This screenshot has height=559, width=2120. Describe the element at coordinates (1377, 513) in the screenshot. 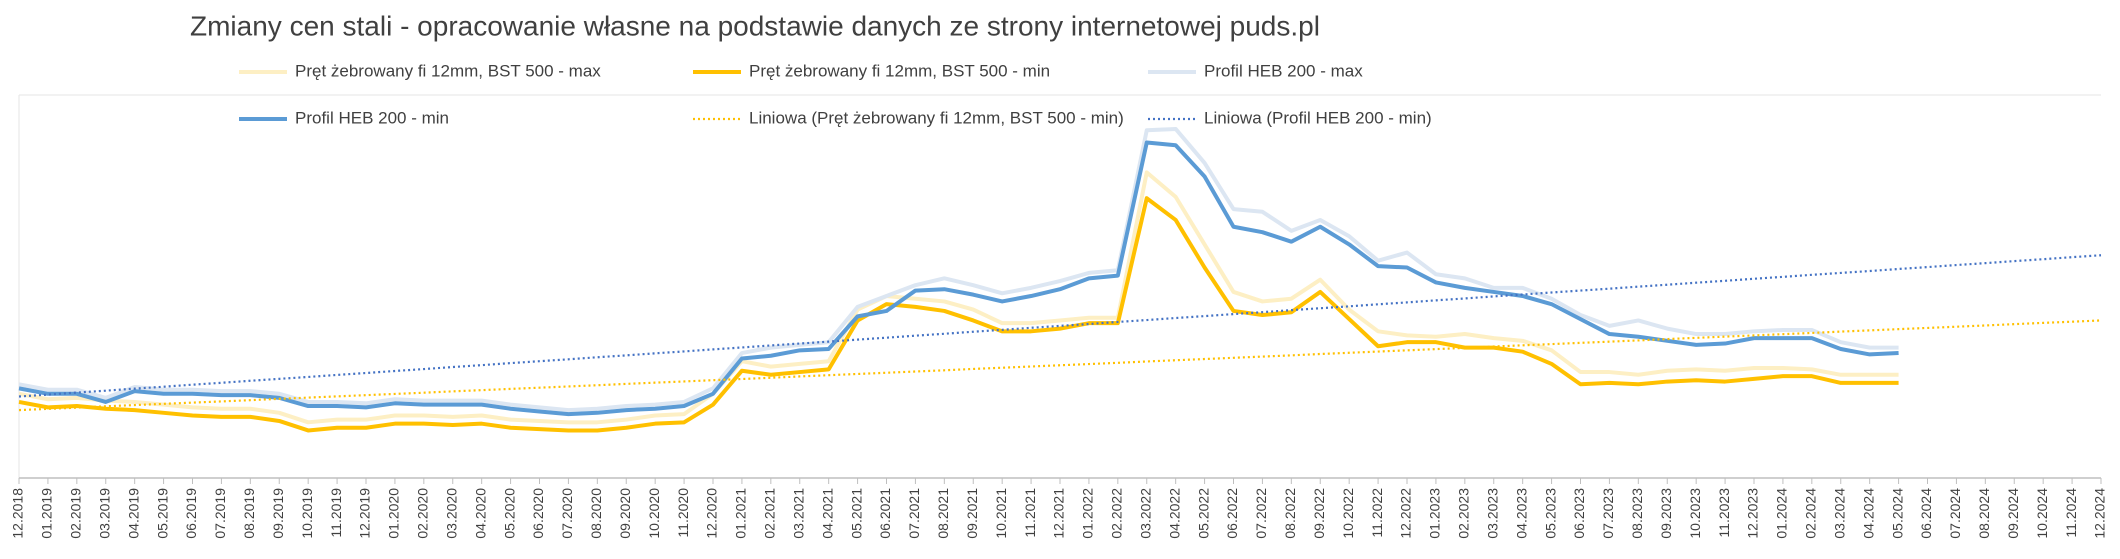

I see `x-tick-label: 11.2022` at that location.